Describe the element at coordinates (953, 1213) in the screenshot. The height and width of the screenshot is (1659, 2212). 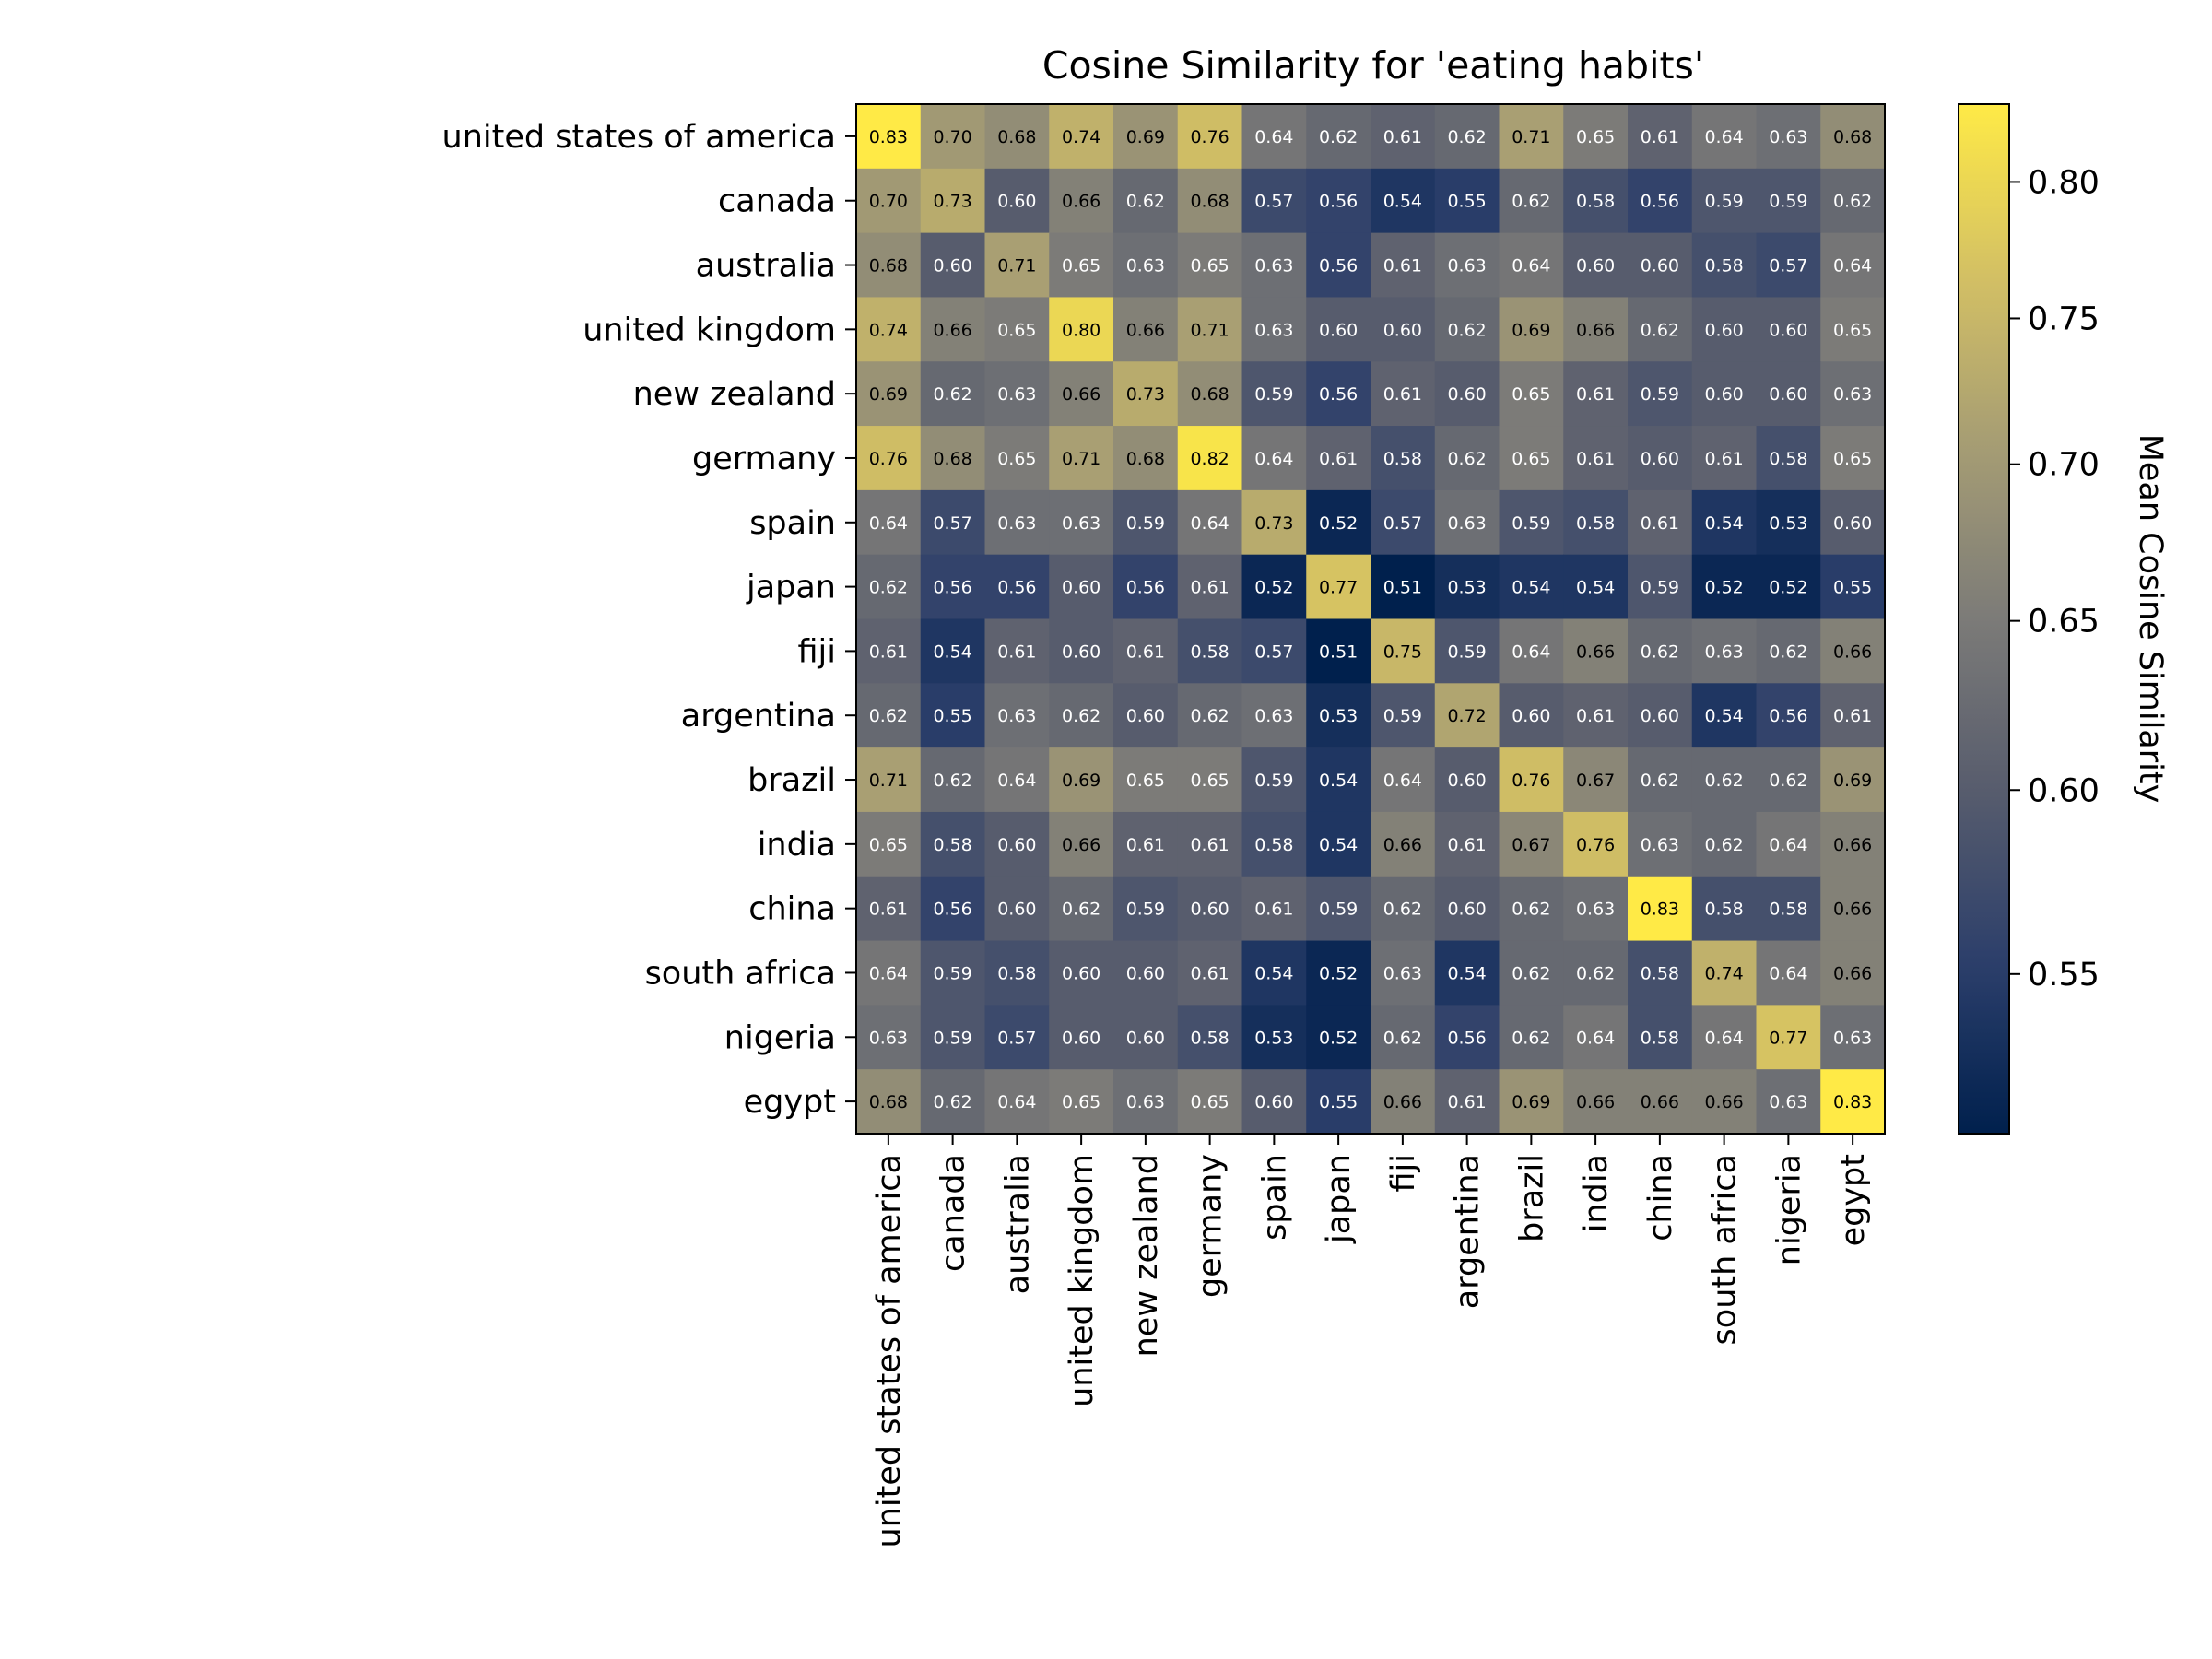
I see `x-tick-label: canada` at that location.